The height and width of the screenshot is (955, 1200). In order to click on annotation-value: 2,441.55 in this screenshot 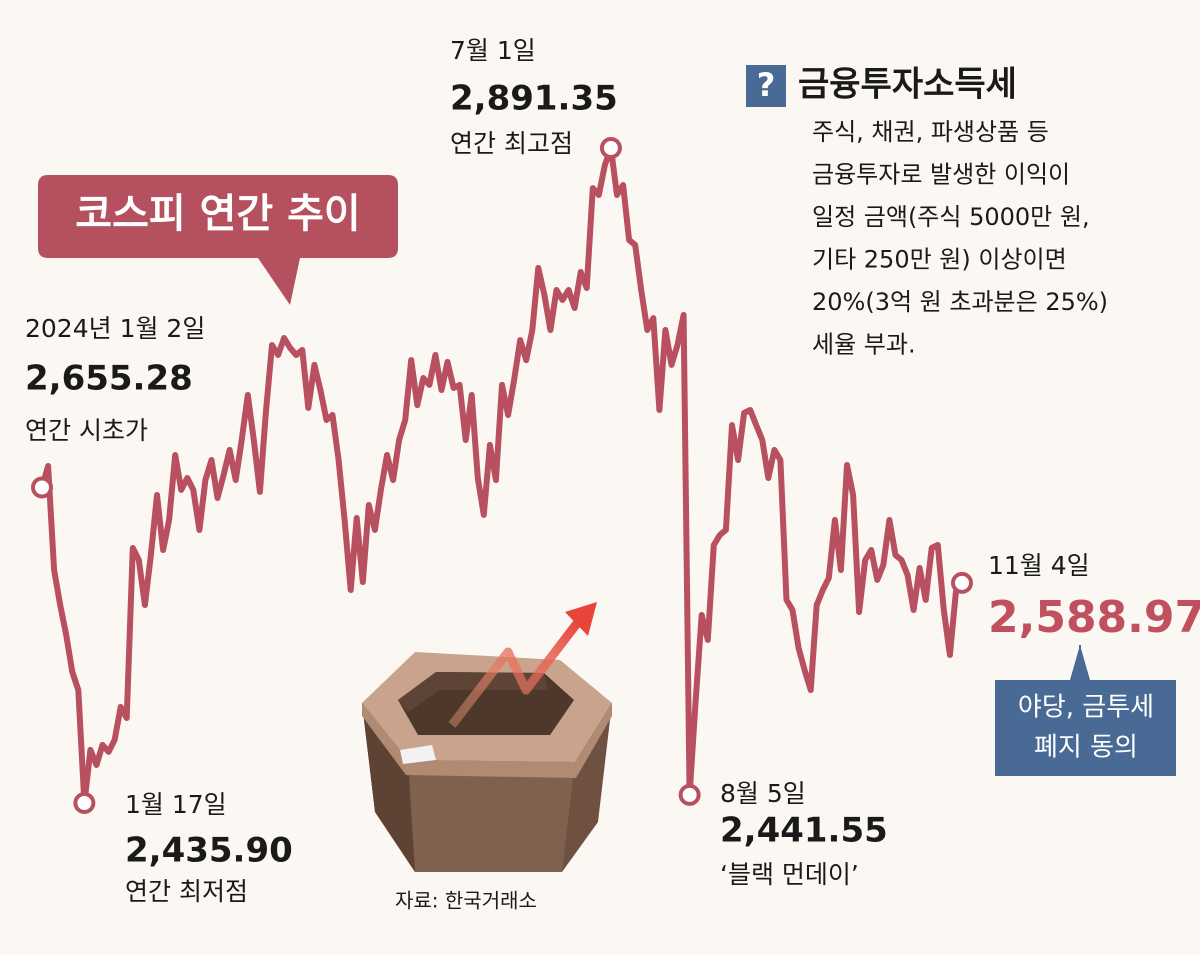, I will do `click(804, 831)`.